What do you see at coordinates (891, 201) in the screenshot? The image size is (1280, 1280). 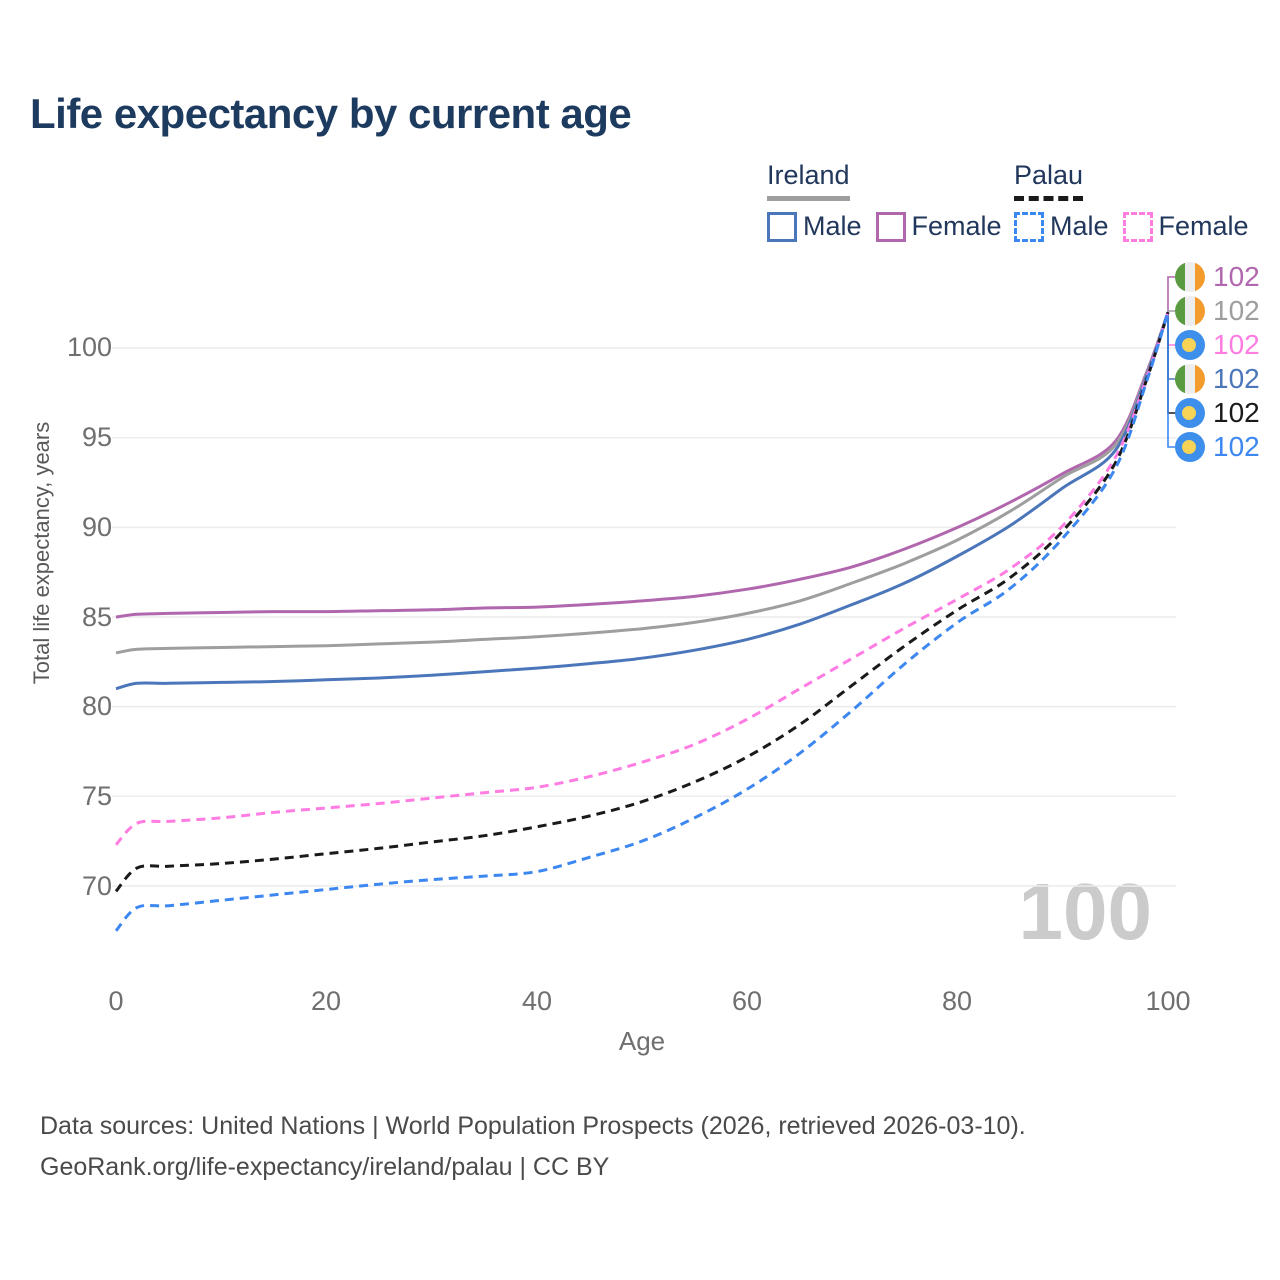 I see `legend-group-ireland: Ireland Male Female` at bounding box center [891, 201].